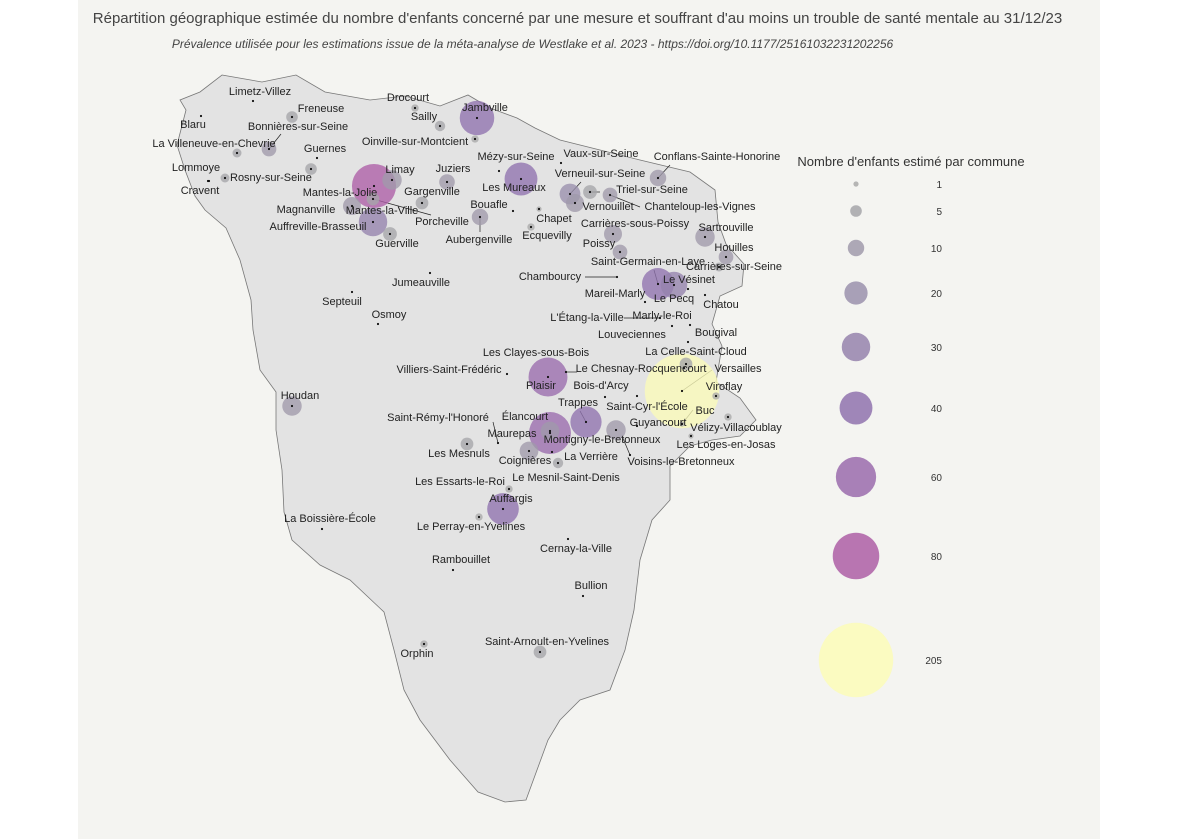  What do you see at coordinates (610, 195) in the screenshot?
I see `dot-chanteloup-les-vignes` at bounding box center [610, 195].